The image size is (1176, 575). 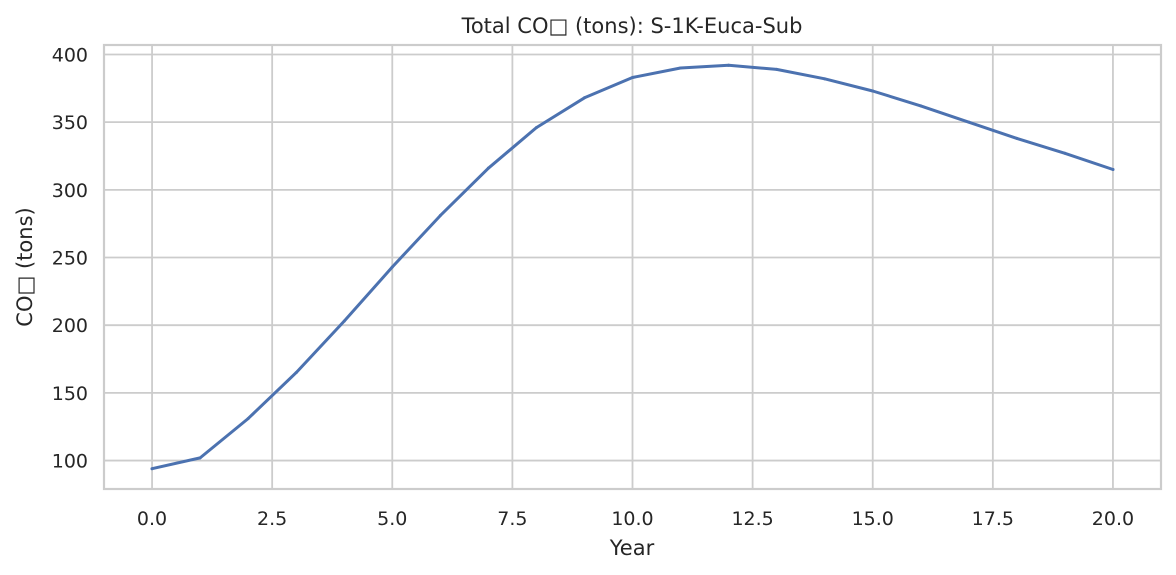 What do you see at coordinates (70, 55) in the screenshot?
I see `y-tick-label: 400` at bounding box center [70, 55].